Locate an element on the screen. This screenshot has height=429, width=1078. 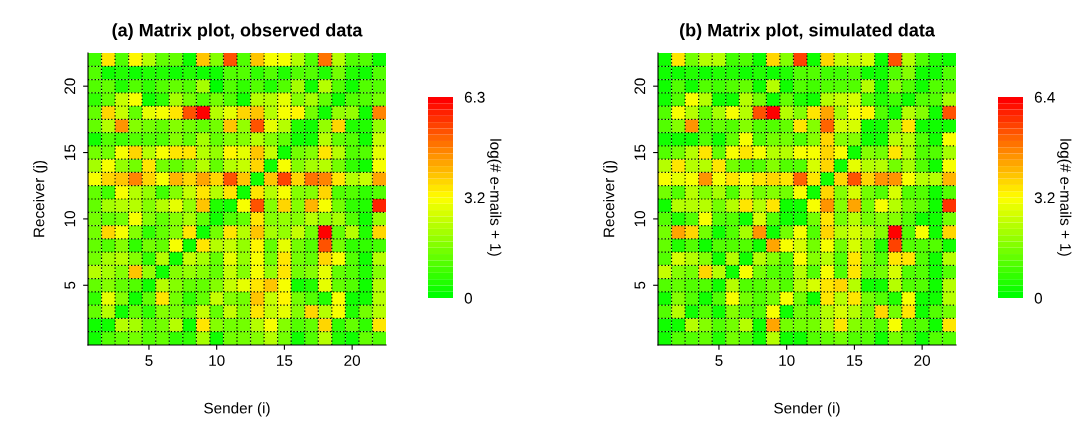
chart-title: (a) Matrix plot, observed data is located at coordinates (237, 32).